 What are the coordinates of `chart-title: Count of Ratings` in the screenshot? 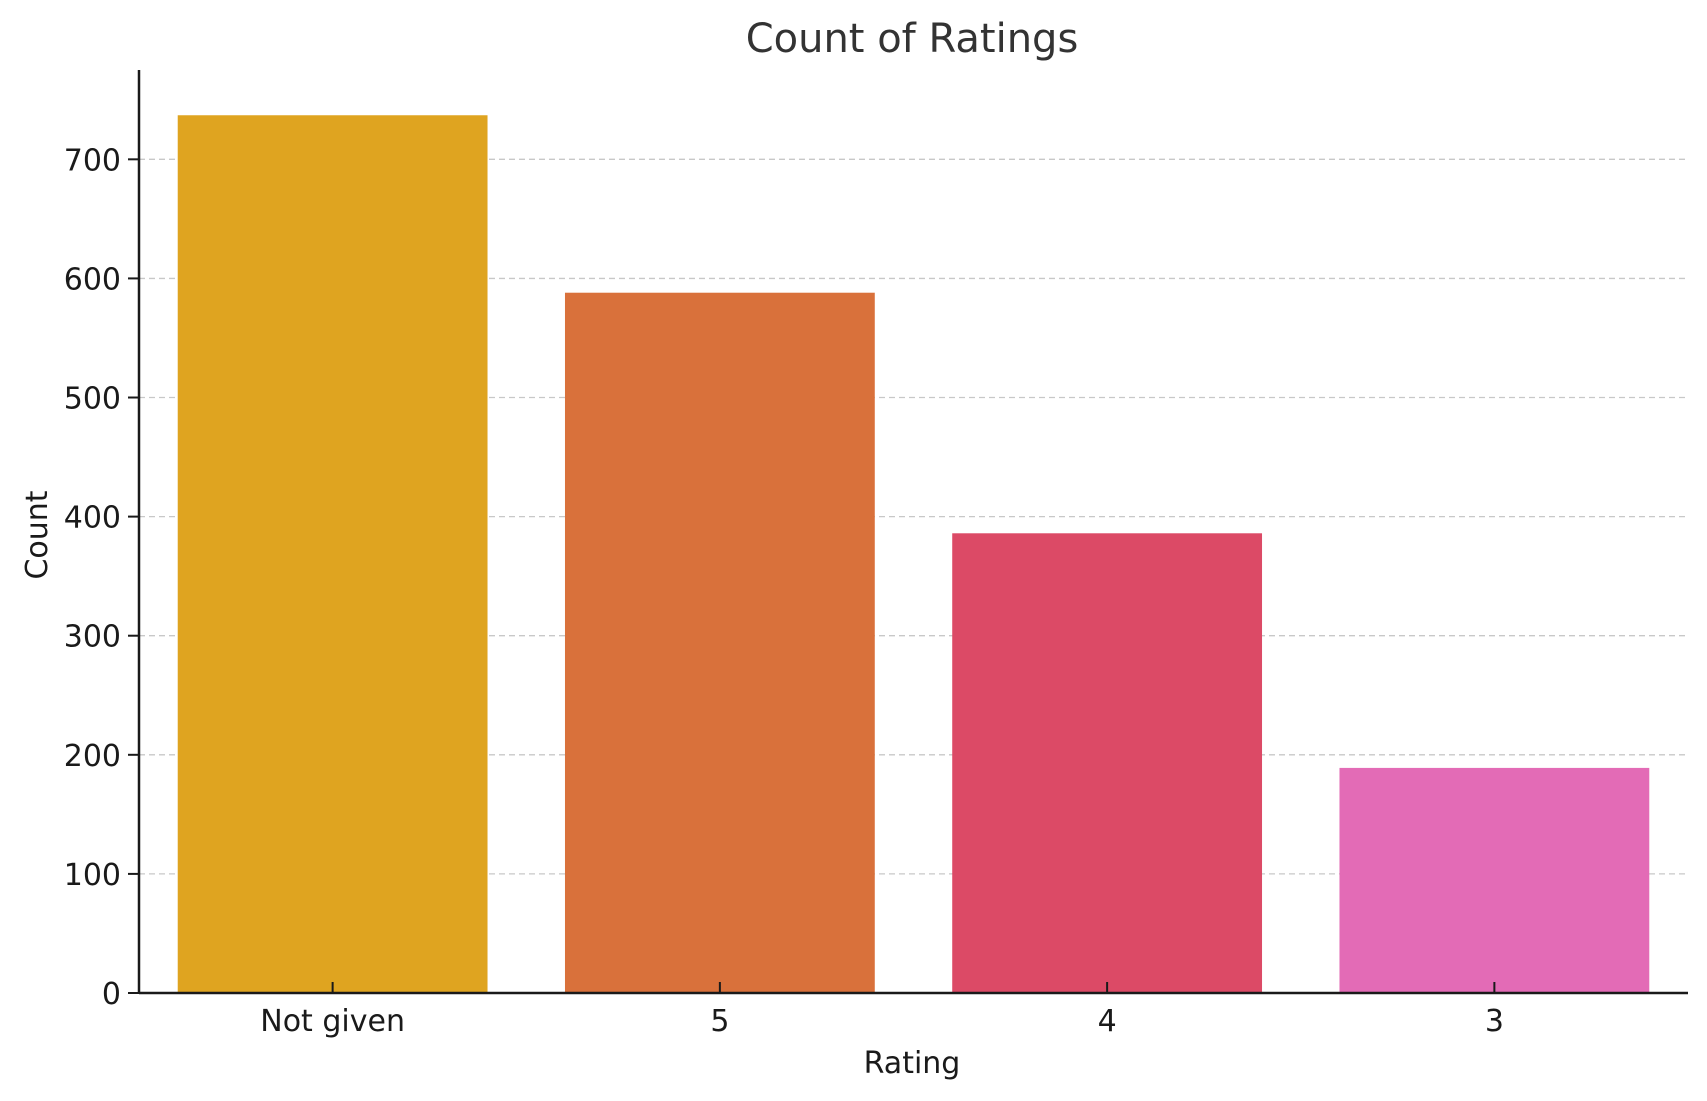 It's located at (912, 39).